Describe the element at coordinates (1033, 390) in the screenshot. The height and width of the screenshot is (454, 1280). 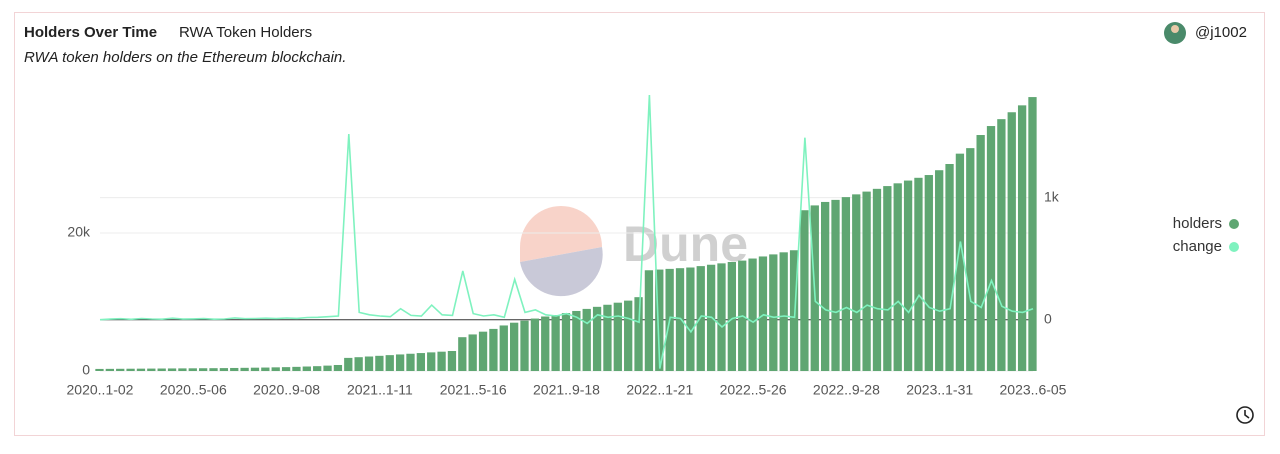
I see `x-tick-label: 2023..6-05` at that location.